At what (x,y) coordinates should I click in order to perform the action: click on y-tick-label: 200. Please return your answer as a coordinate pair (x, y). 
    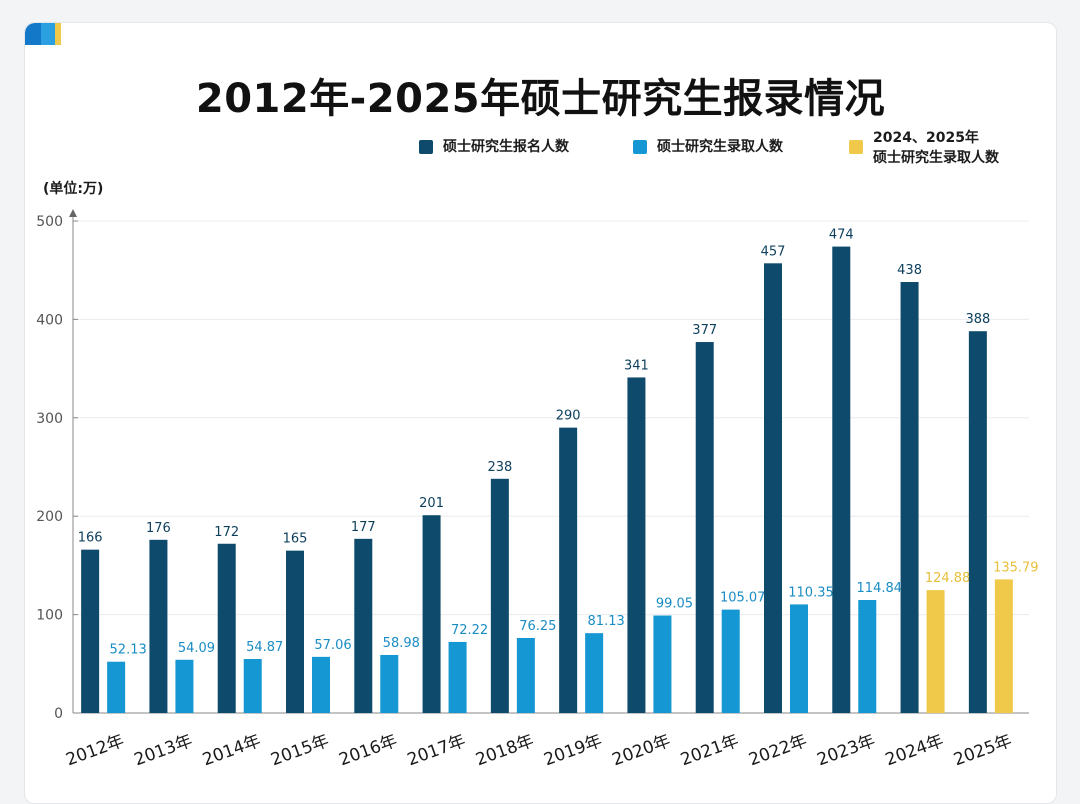
    Looking at the image, I should click on (49, 517).